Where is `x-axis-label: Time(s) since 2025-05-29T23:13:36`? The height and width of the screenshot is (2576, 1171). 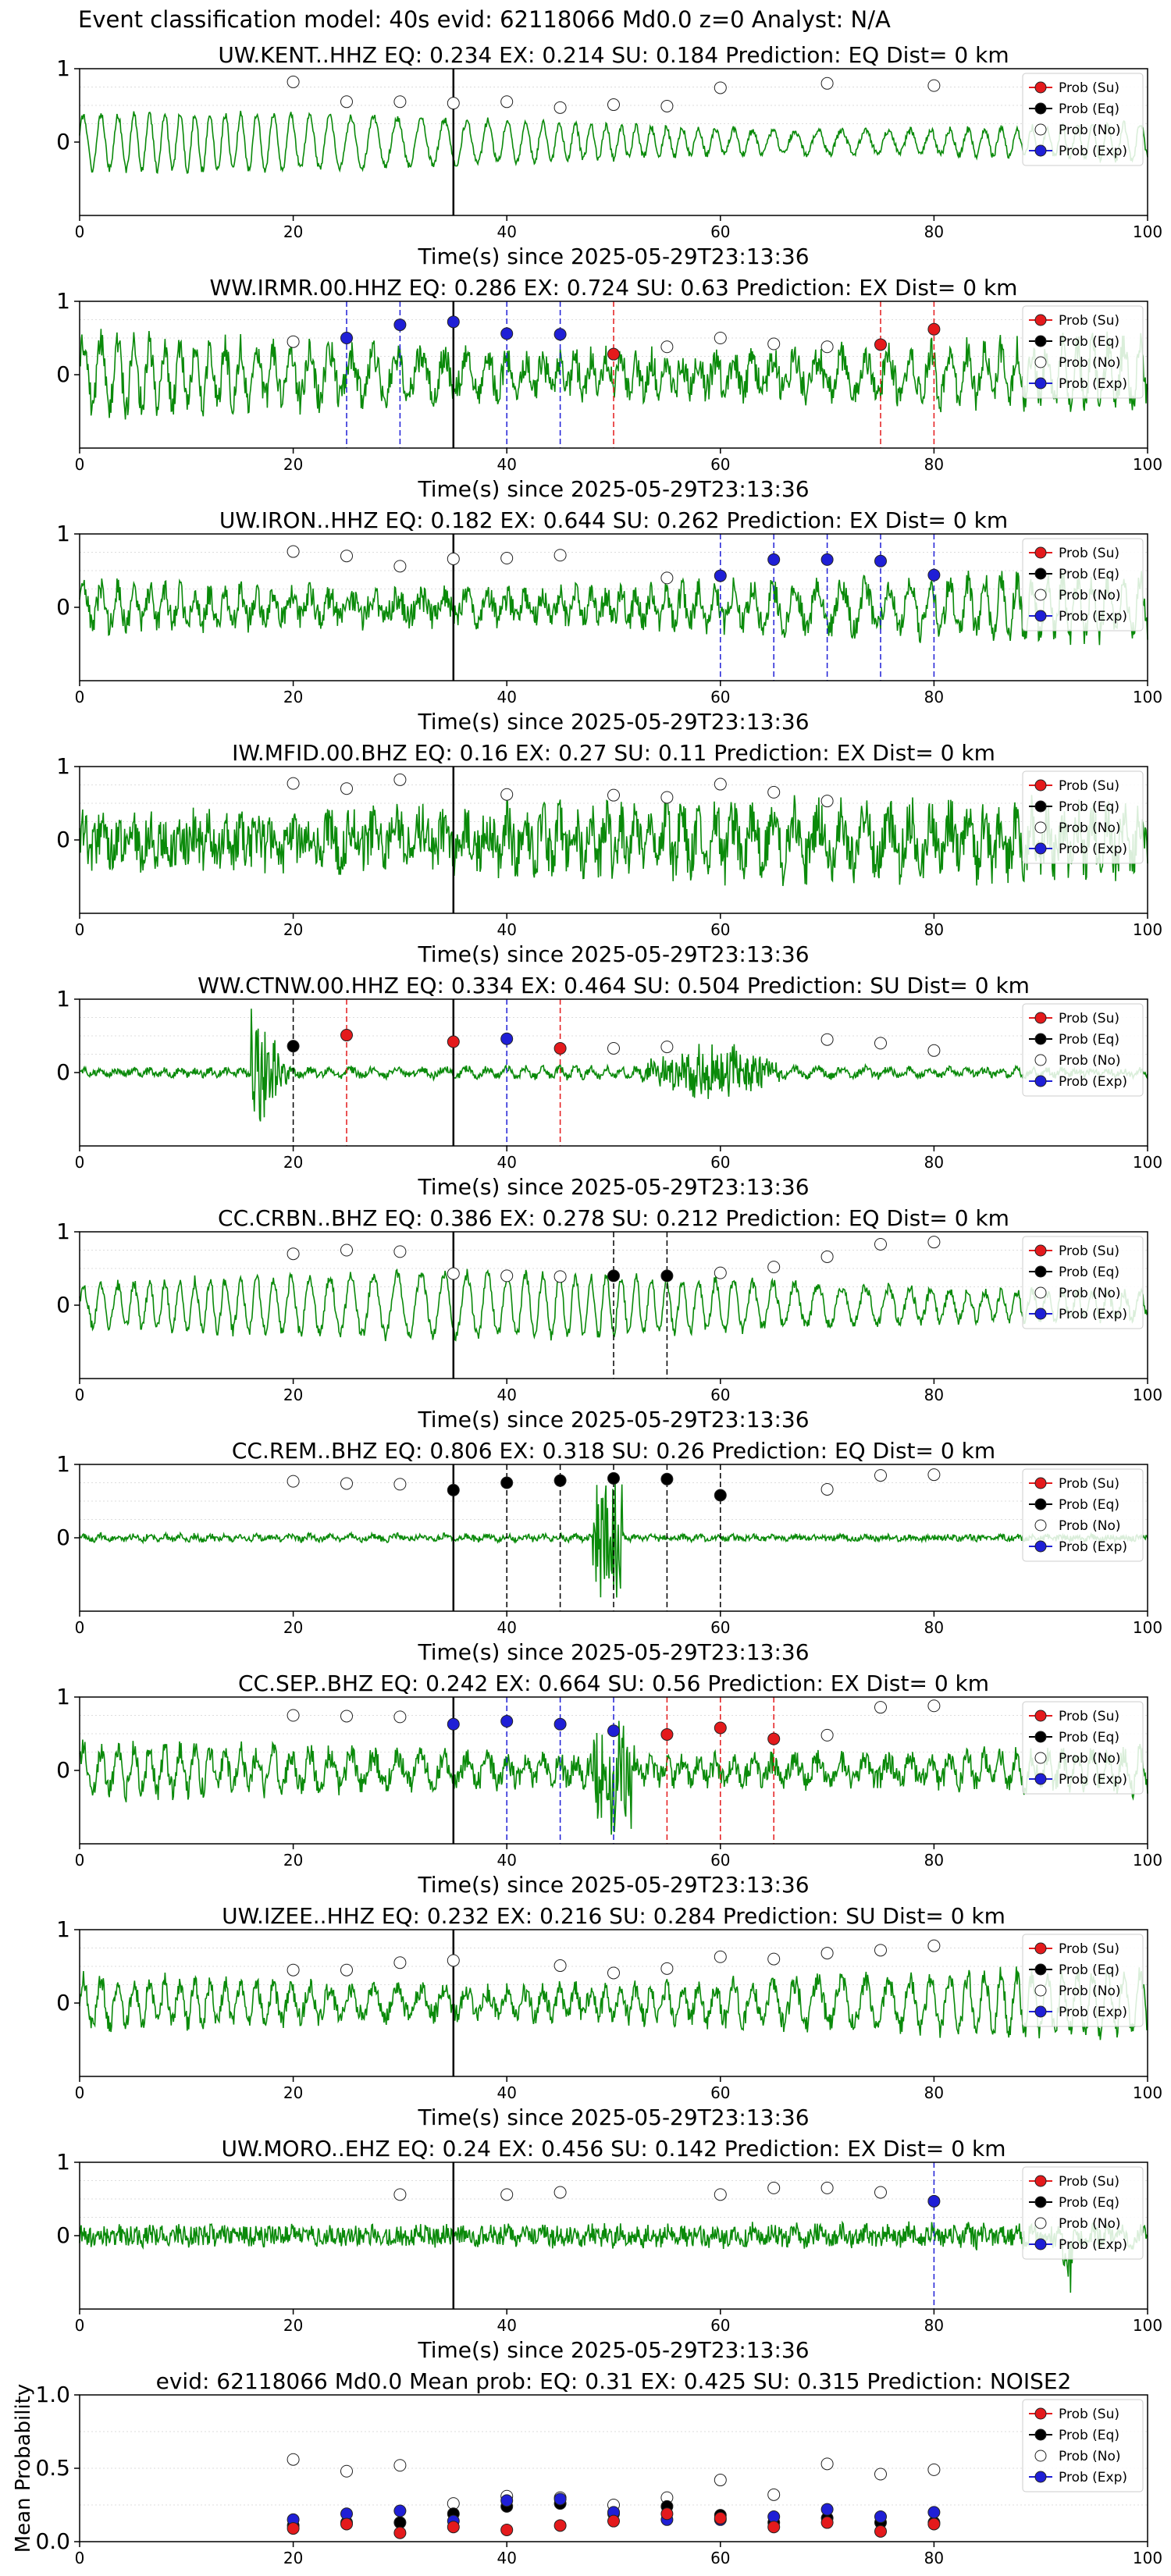 x-axis-label: Time(s) since 2025-05-29T23:13:36 is located at coordinates (613, 1652).